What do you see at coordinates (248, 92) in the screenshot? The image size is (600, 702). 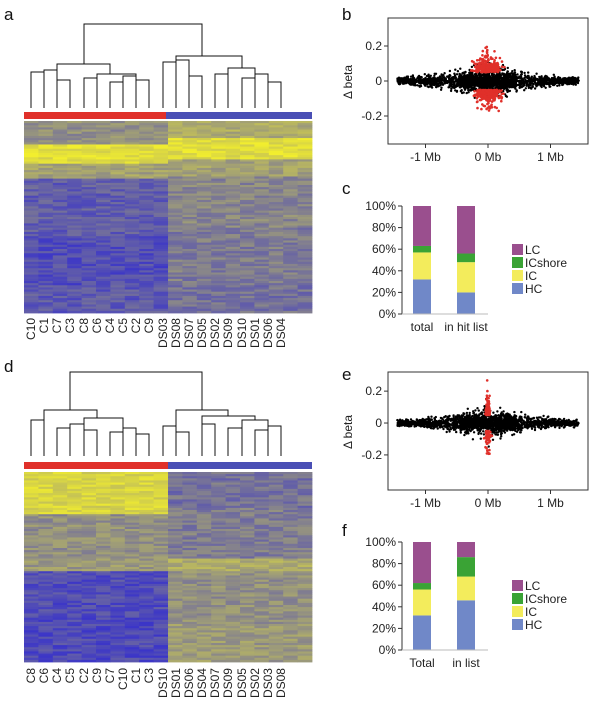 I see `dendrogram-branch` at bounding box center [248, 92].